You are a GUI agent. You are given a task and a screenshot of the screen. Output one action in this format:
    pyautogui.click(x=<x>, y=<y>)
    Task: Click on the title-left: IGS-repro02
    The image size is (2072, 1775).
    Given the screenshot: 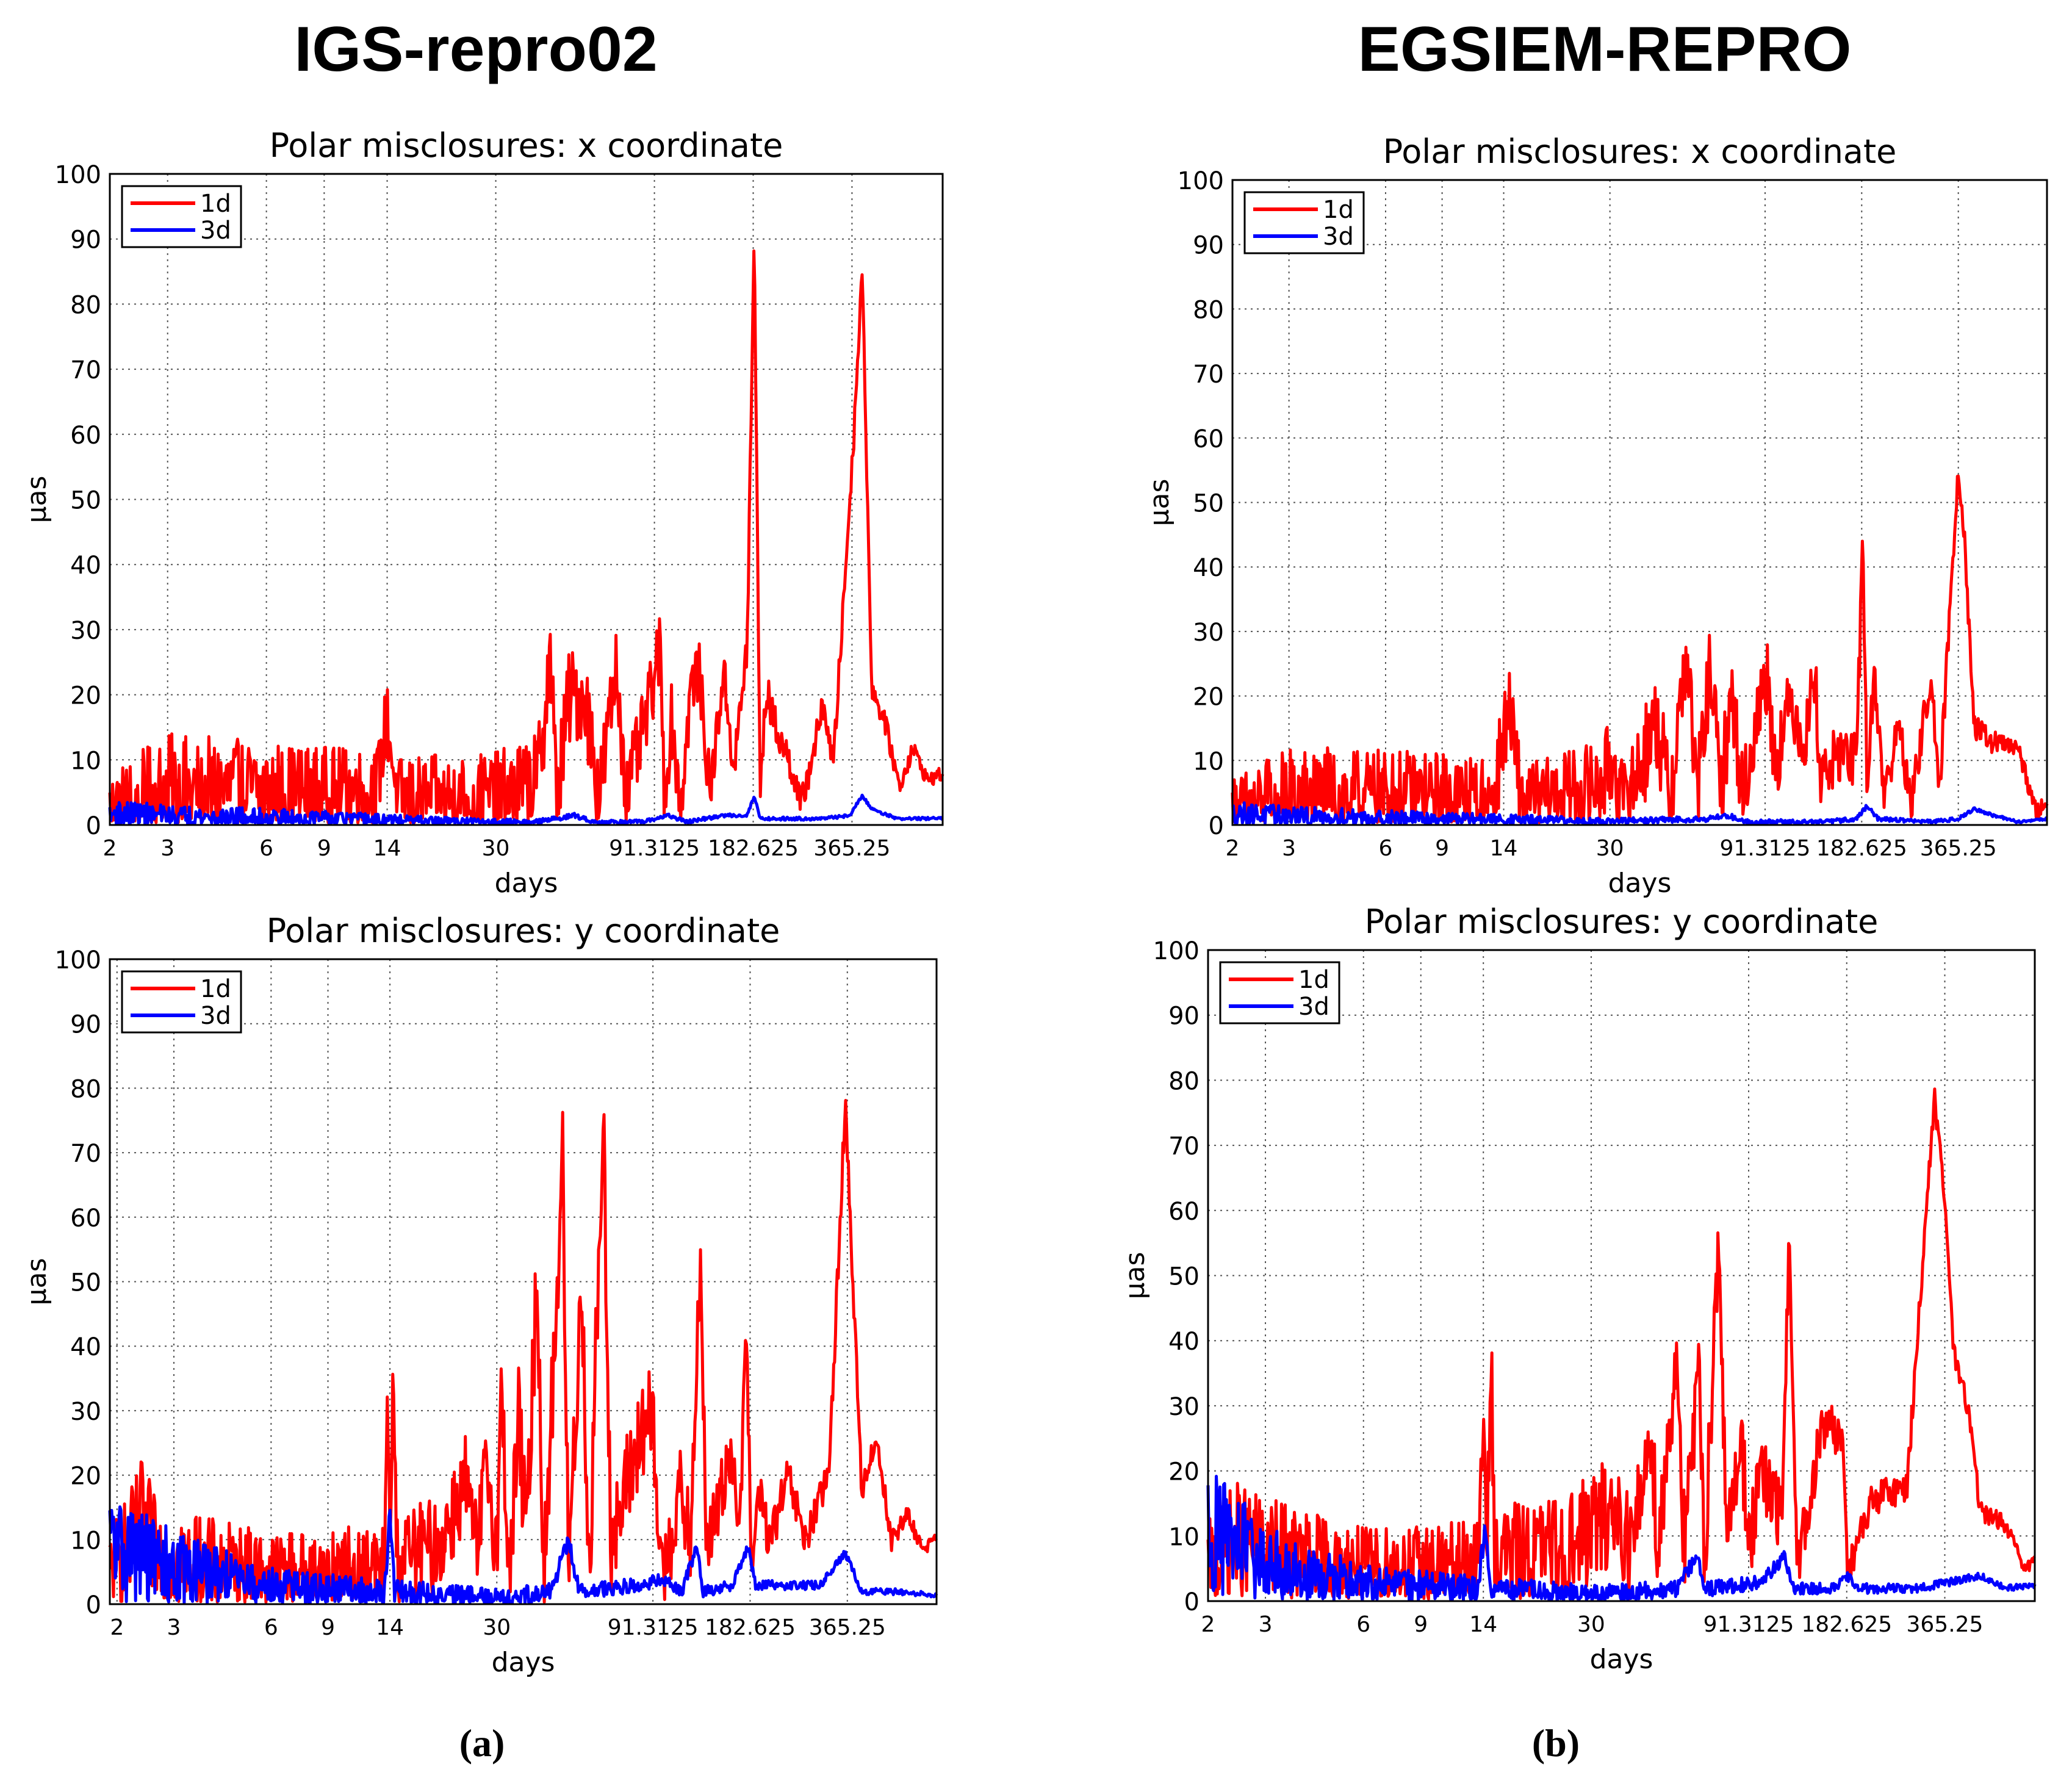 What is the action you would take?
    pyautogui.click(x=476, y=49)
    